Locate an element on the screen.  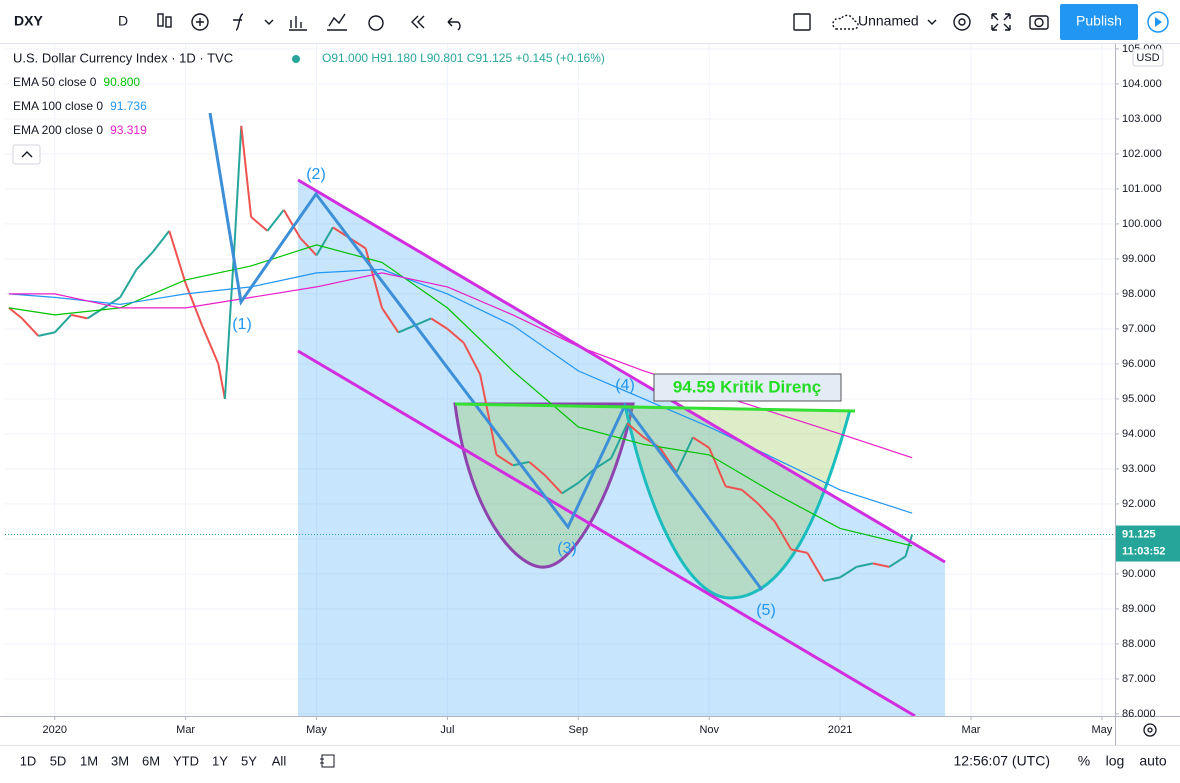
percent-toggle: % is located at coordinates (1084, 761).